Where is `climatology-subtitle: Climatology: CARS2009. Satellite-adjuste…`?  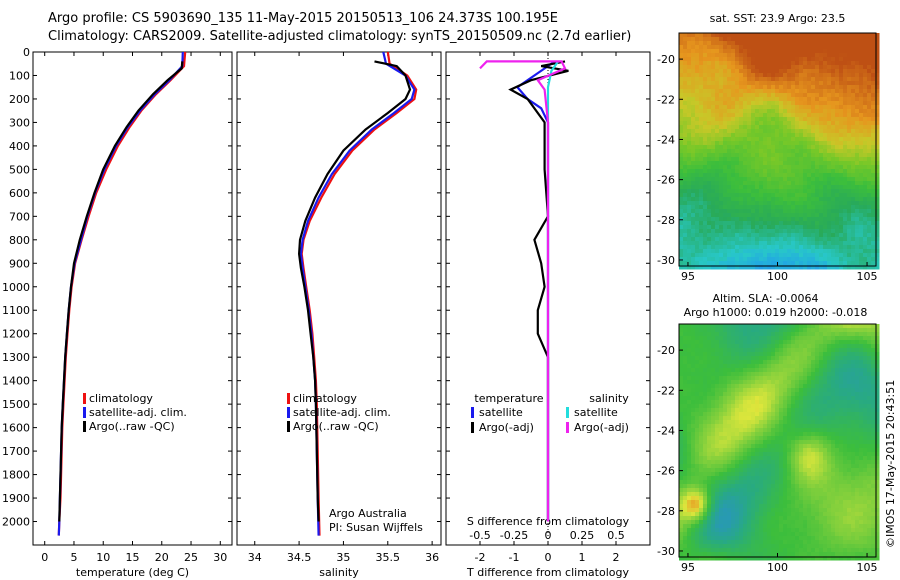
climatology-subtitle: Climatology: CARS2009. Satellite-adjuste… is located at coordinates (340, 36).